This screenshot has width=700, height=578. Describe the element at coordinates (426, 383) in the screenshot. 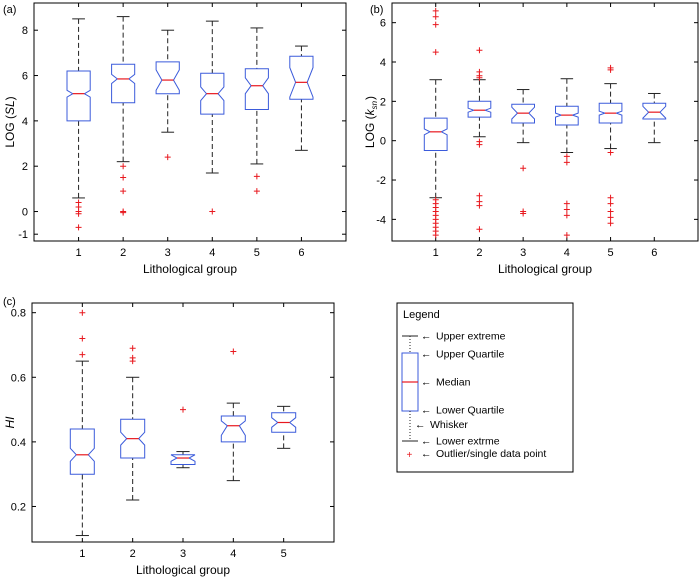

I see `legend-arrow-median: ←` at that location.